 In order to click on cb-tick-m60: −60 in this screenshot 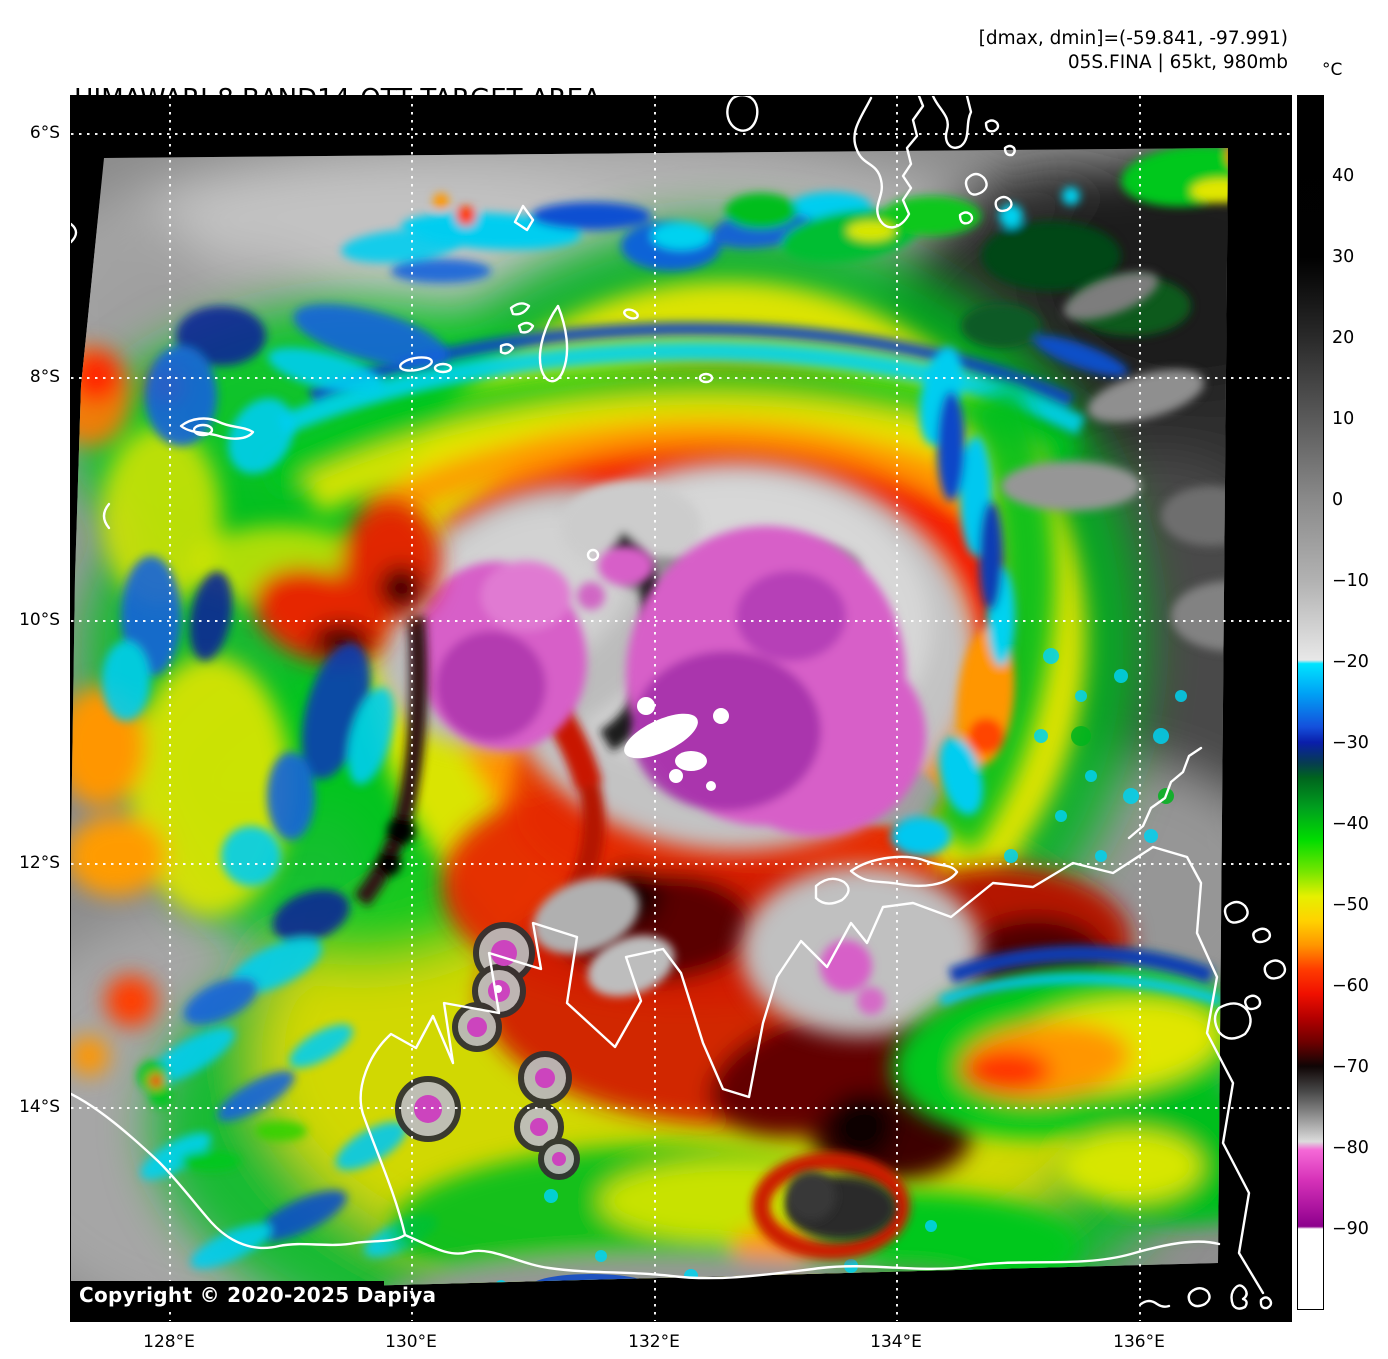, I will do `click(1350, 986)`.